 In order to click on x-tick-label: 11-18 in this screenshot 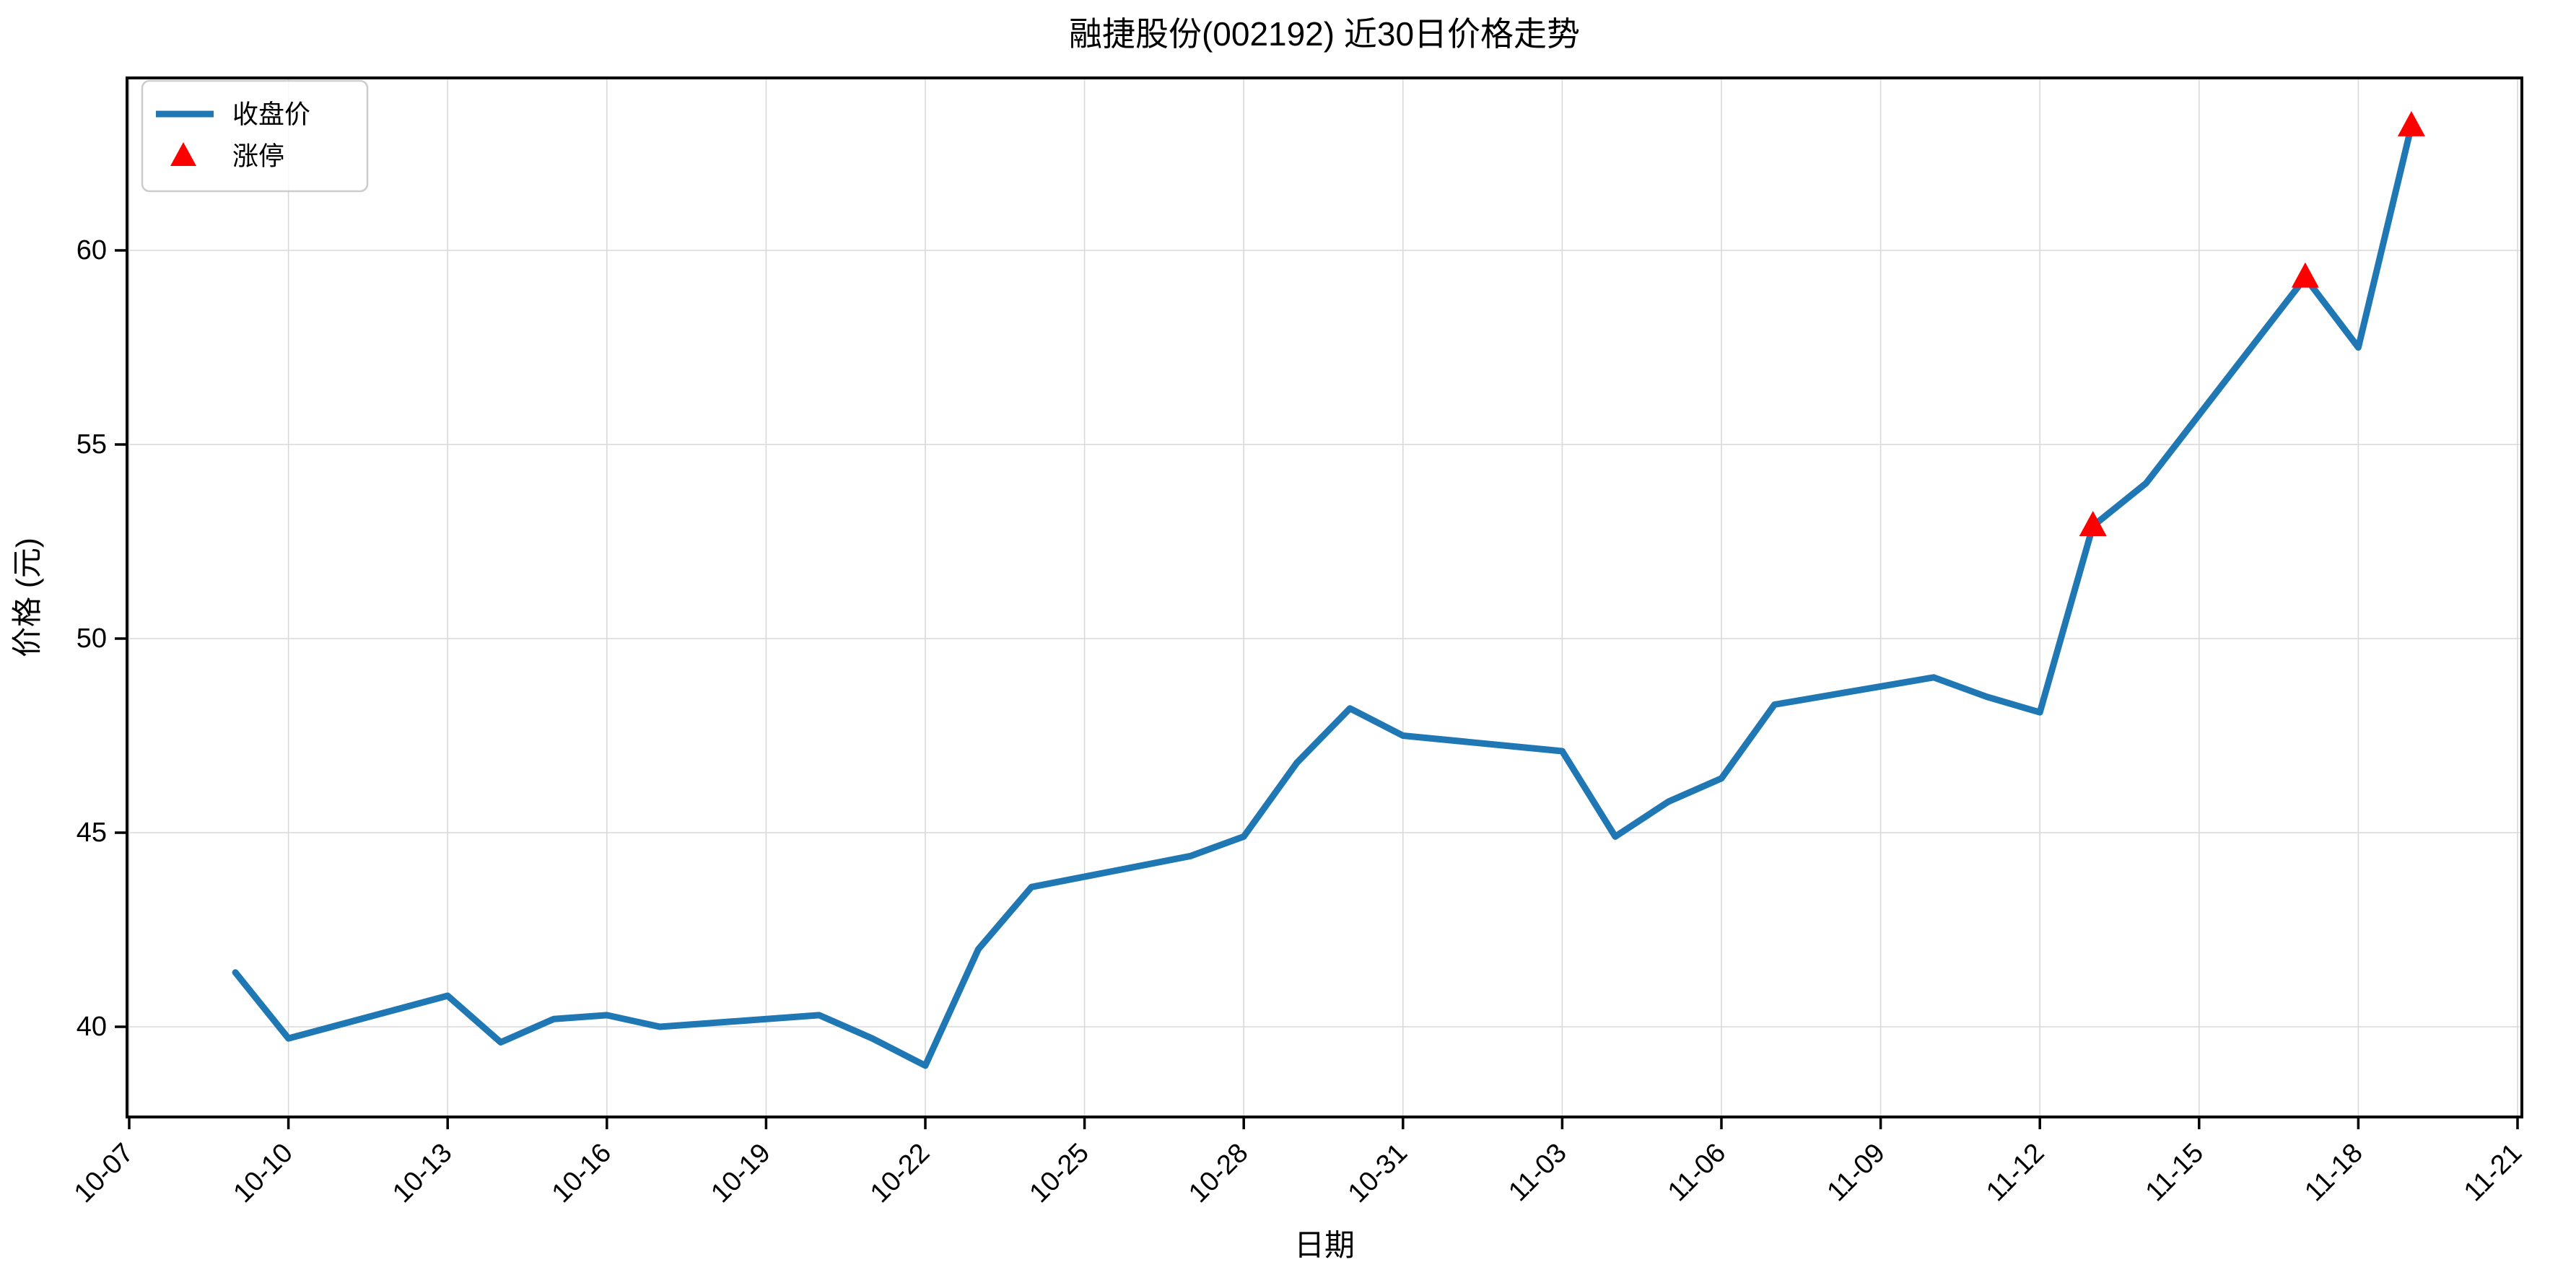, I will do `click(2333, 1172)`.